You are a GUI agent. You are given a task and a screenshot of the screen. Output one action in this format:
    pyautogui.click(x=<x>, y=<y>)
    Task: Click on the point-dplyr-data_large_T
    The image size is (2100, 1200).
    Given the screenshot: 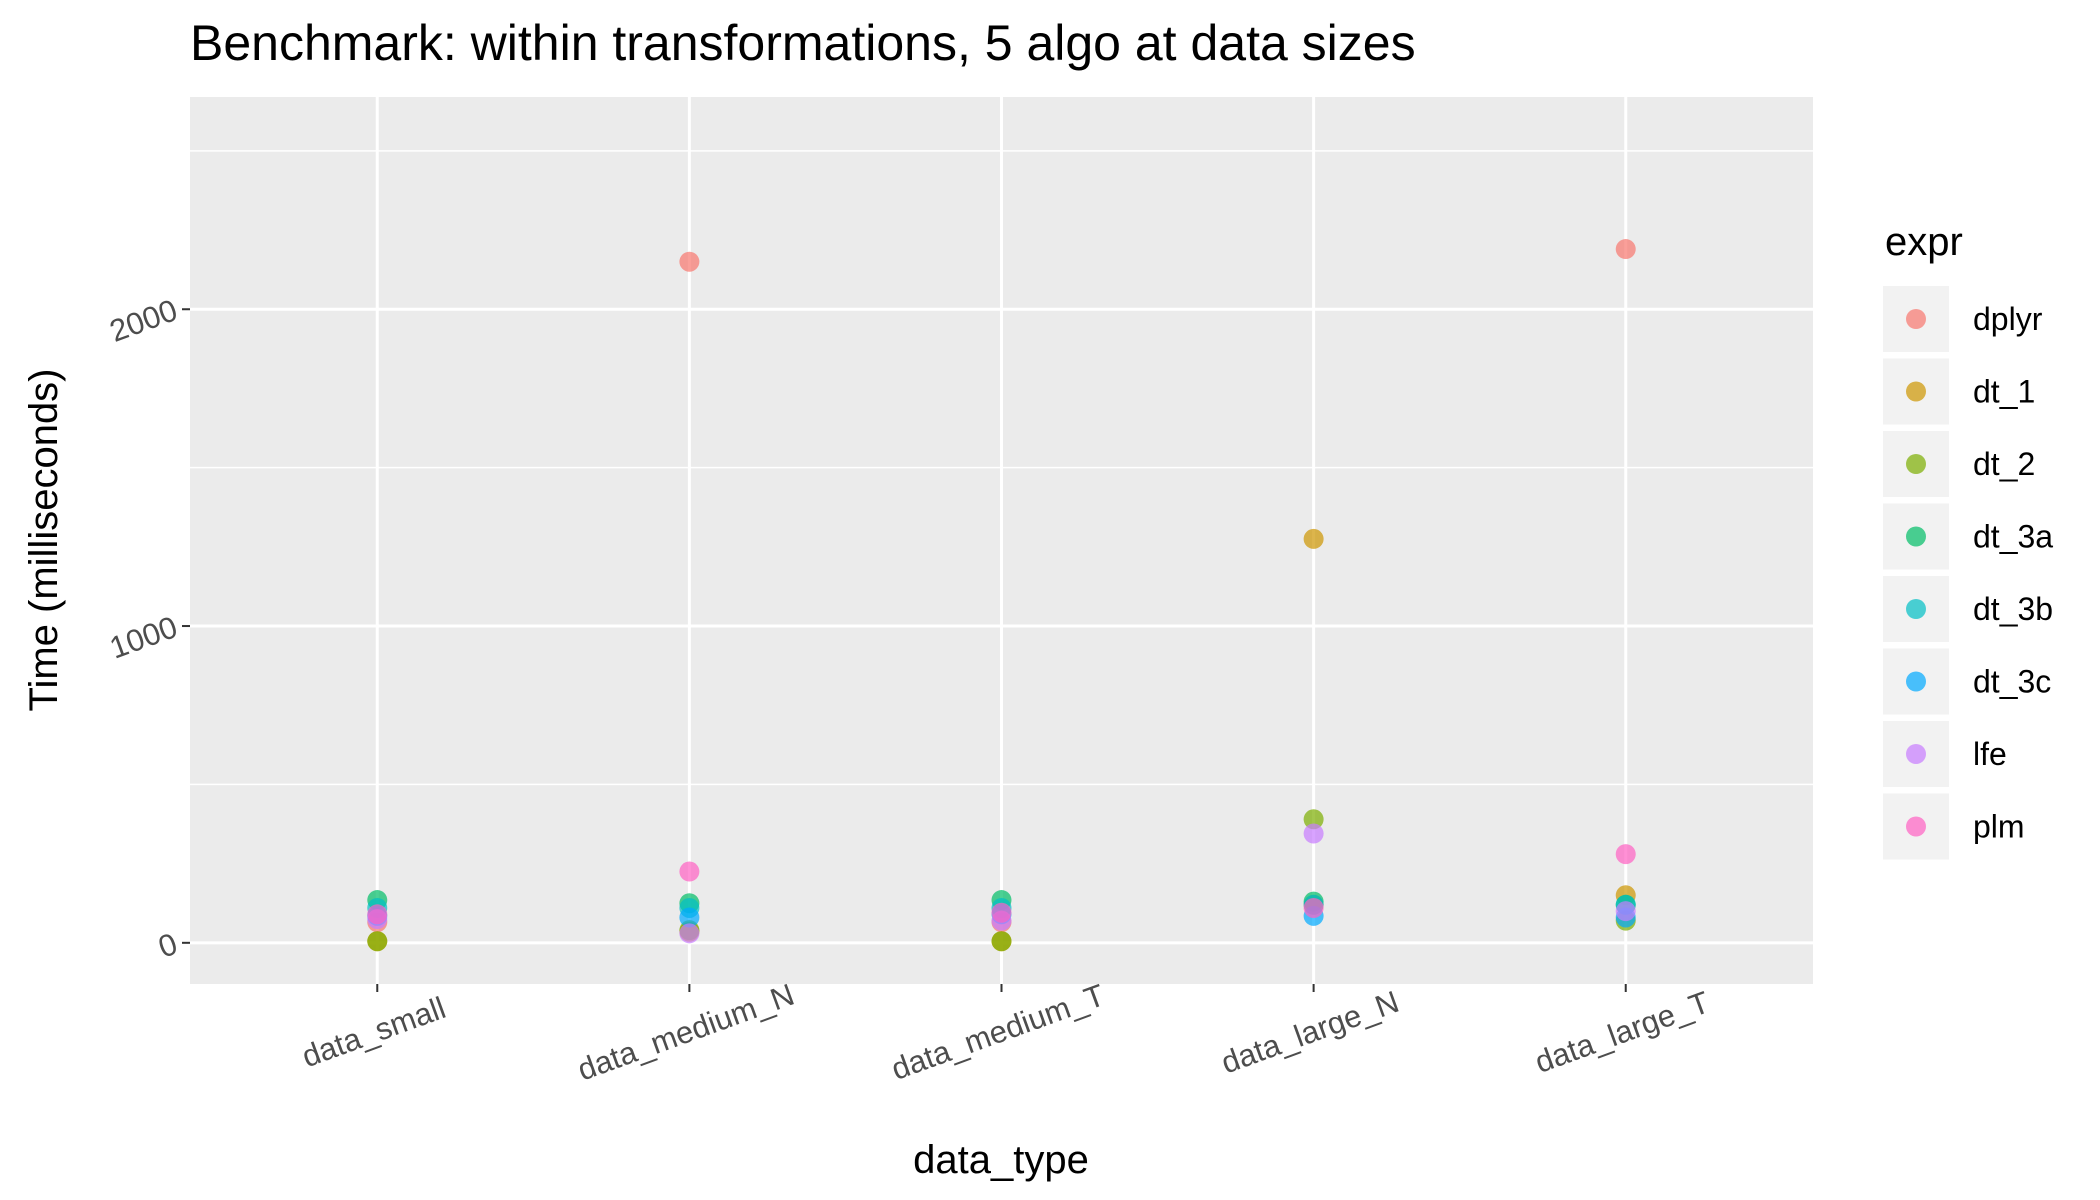 What is the action you would take?
    pyautogui.click(x=1625, y=249)
    